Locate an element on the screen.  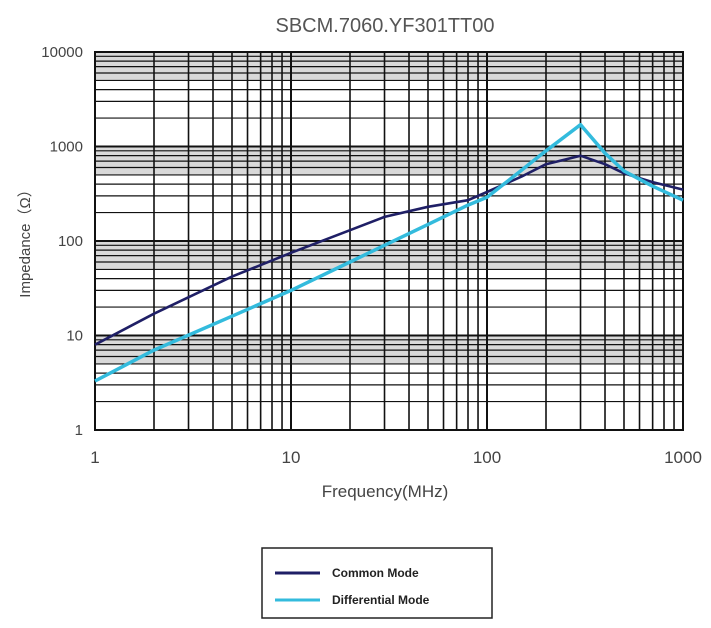
x-tick-label: 100 is located at coordinates (487, 457).